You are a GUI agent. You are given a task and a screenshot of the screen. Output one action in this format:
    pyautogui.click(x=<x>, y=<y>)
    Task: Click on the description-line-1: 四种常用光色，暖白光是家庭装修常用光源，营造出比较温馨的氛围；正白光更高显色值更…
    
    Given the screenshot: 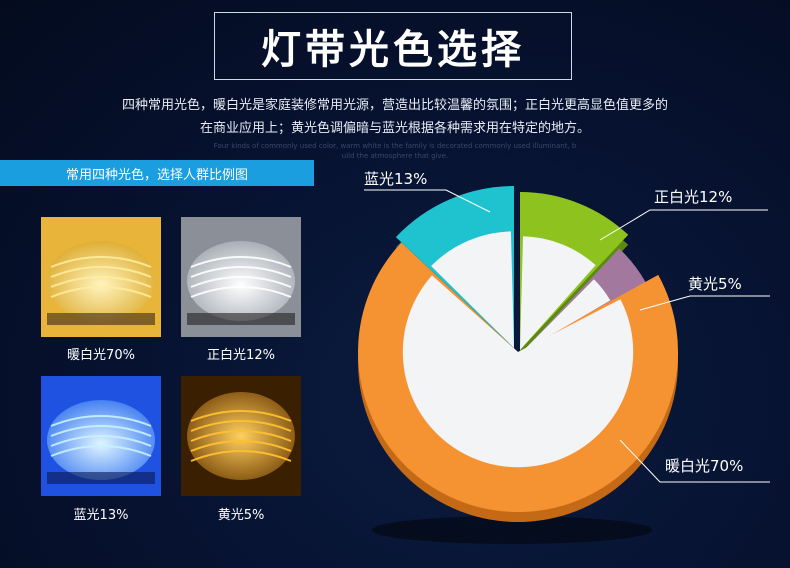 What is the action you would take?
    pyautogui.click(x=394, y=105)
    